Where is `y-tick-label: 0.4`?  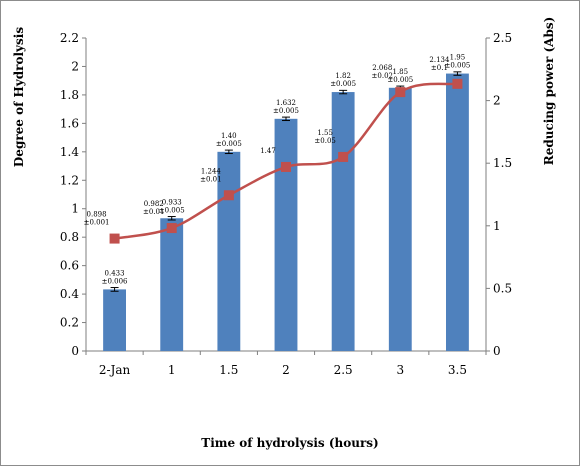
y-tick-label: 0.4 is located at coordinates (69, 294).